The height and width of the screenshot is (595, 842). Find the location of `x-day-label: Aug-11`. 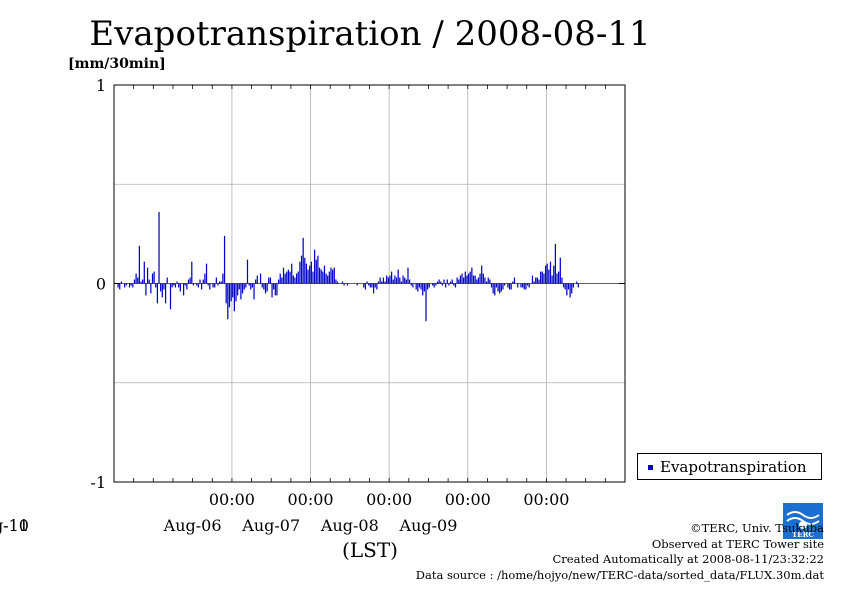

x-day-label: Aug-11 is located at coordinates (14, 525).